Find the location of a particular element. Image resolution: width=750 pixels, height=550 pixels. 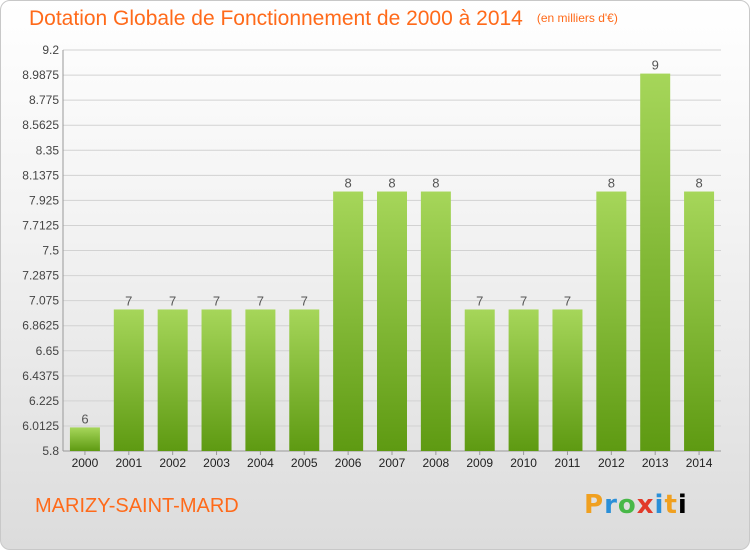

y-tick-label: 6.4375 is located at coordinates (40, 376).